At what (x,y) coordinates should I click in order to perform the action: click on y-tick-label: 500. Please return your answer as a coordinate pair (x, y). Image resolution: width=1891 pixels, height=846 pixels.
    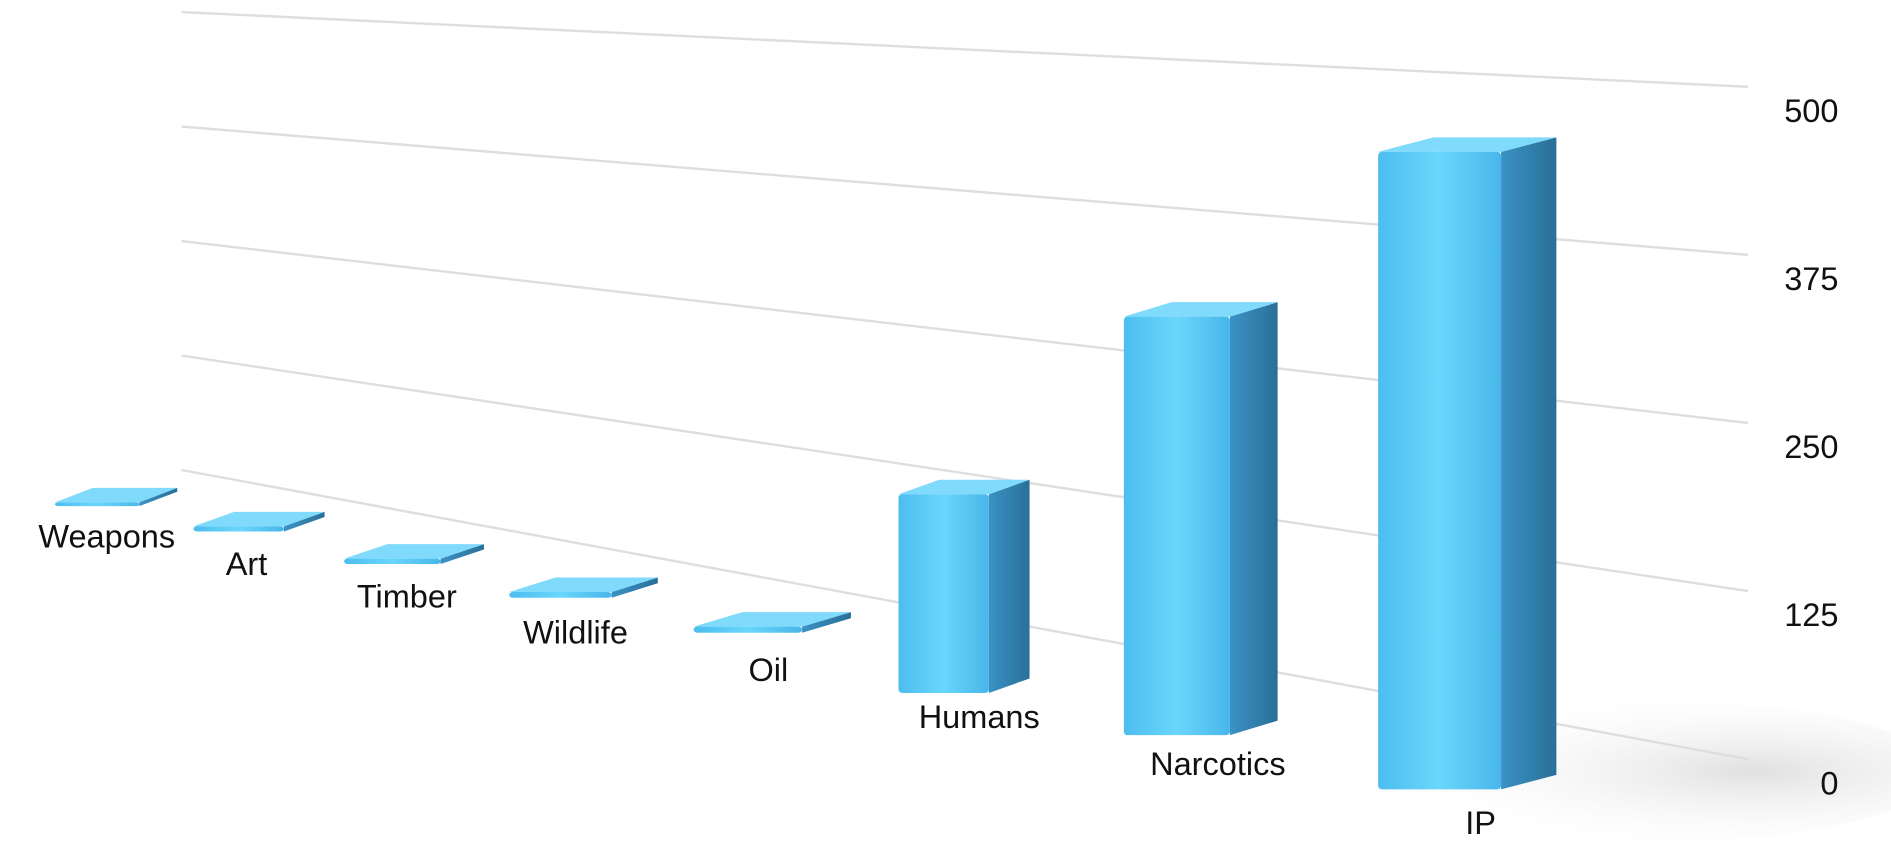
    Looking at the image, I should click on (1811, 111).